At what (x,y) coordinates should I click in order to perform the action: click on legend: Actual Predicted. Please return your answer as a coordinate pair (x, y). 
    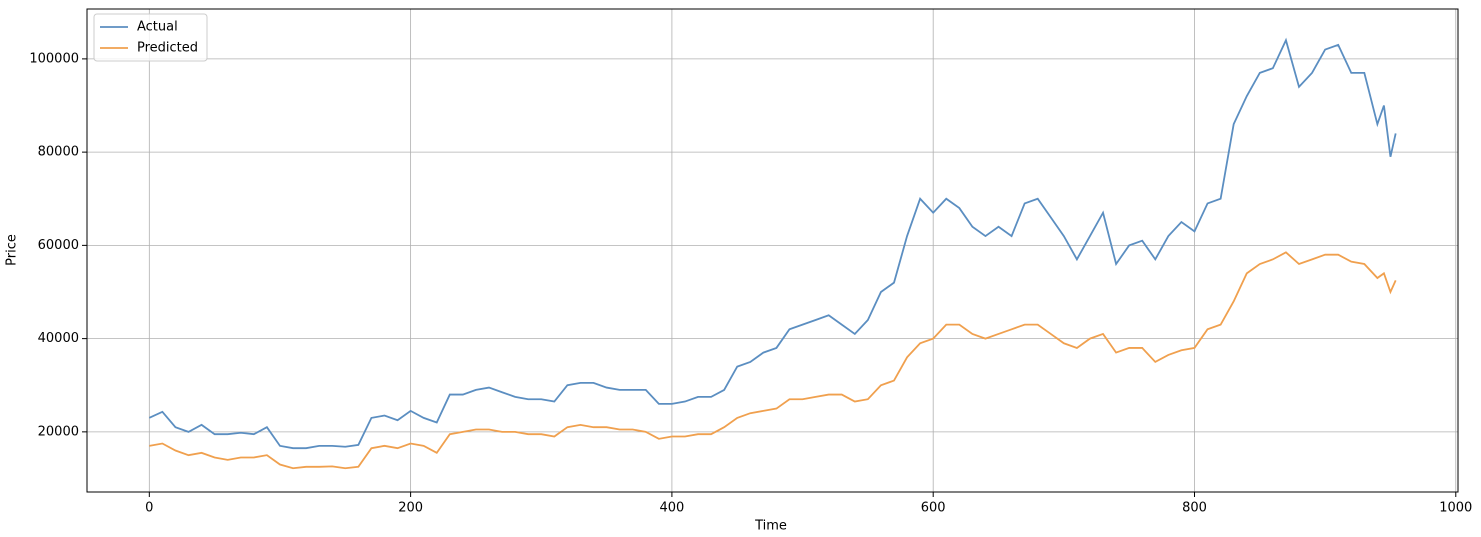
    Looking at the image, I should click on (150, 37).